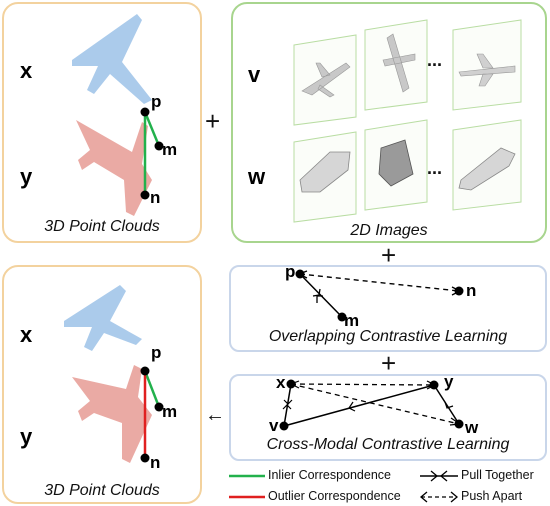 This screenshot has width=550, height=506. What do you see at coordinates (352, 320) in the screenshot?
I see `overlap-label-m: m` at bounding box center [352, 320].